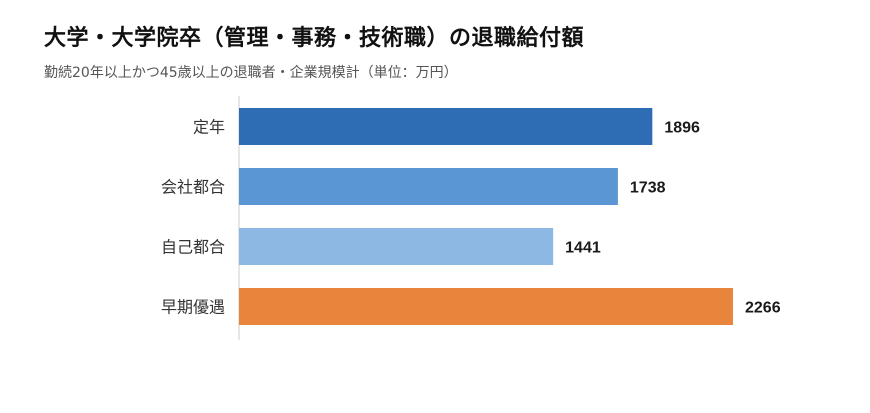  I want to click on value-label-0: 1896, so click(682, 128).